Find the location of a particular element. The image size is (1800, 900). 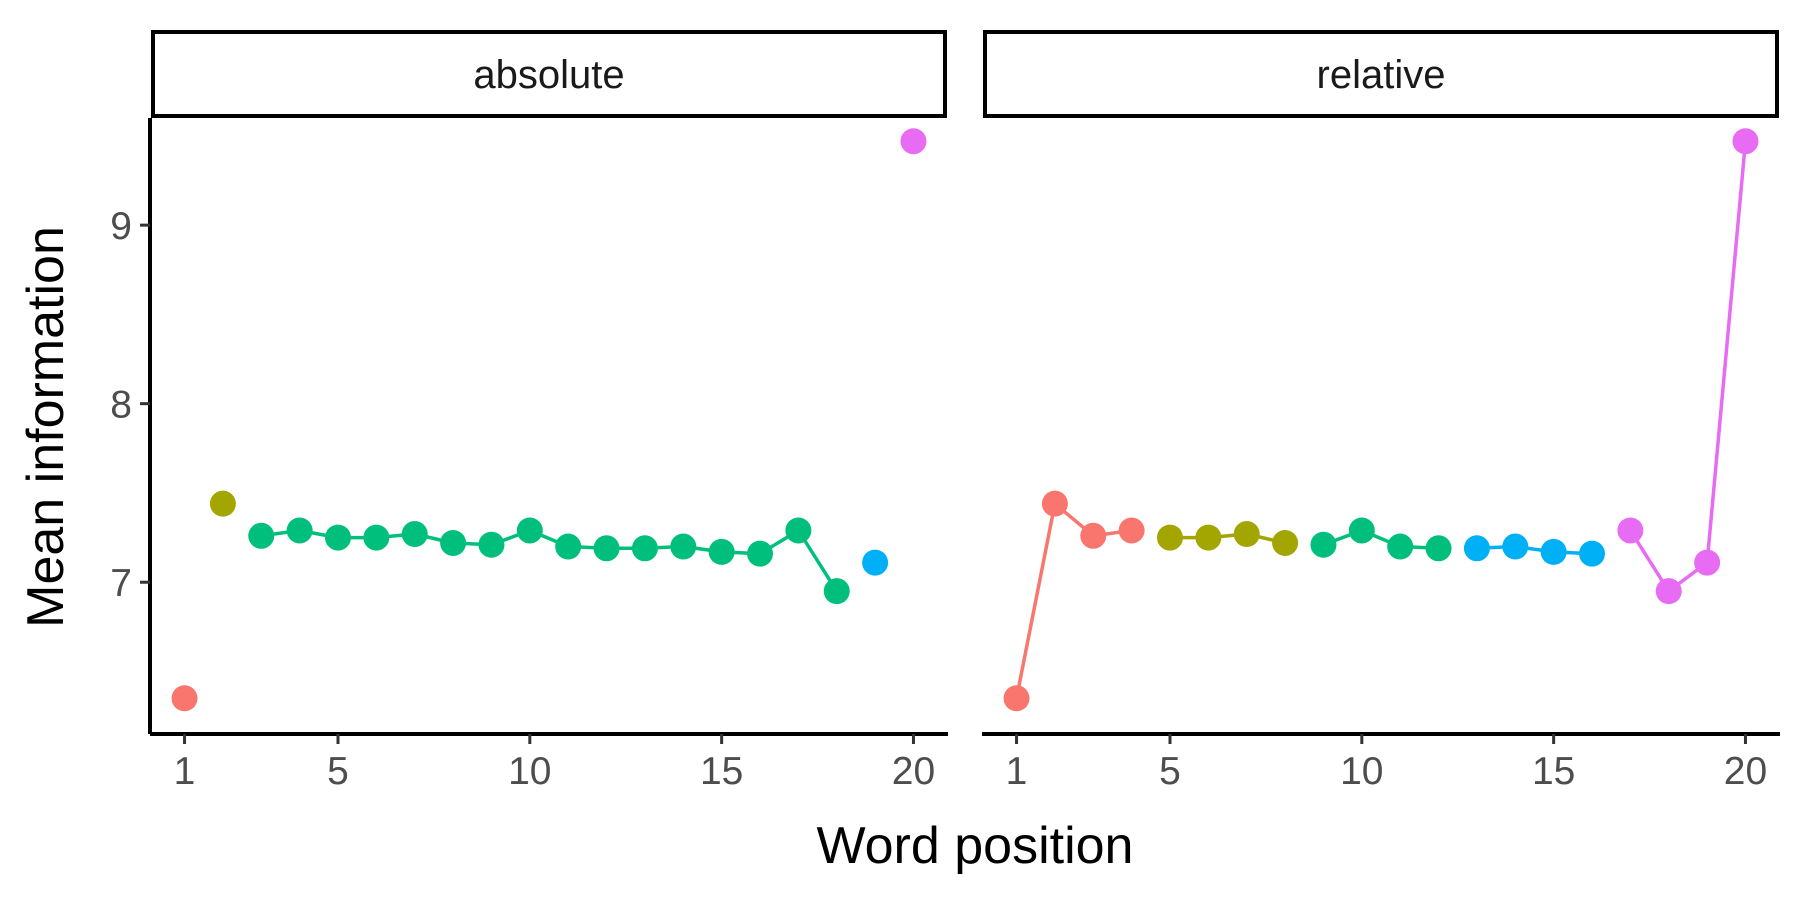

facet-strip-label: absolute is located at coordinates (548, 75).